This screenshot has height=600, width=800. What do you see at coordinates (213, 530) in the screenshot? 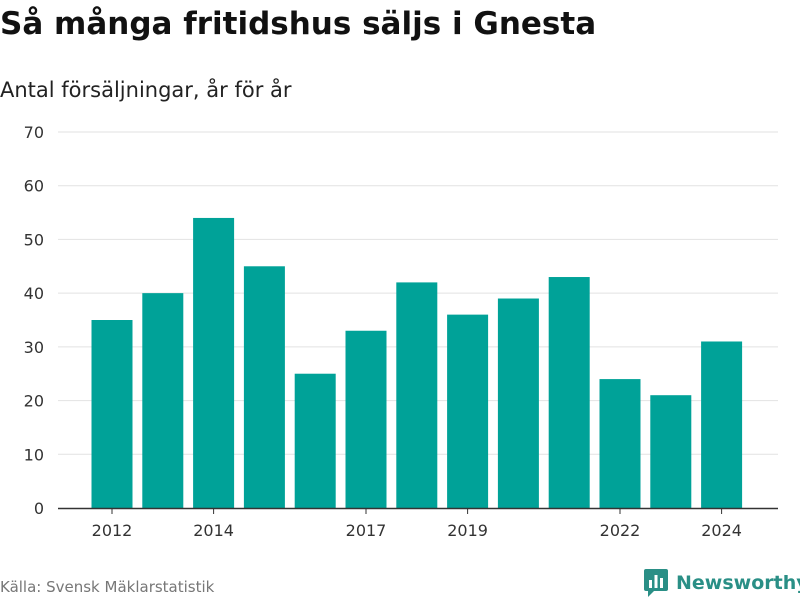
I see `x-tick-label: 2014` at bounding box center [213, 530].